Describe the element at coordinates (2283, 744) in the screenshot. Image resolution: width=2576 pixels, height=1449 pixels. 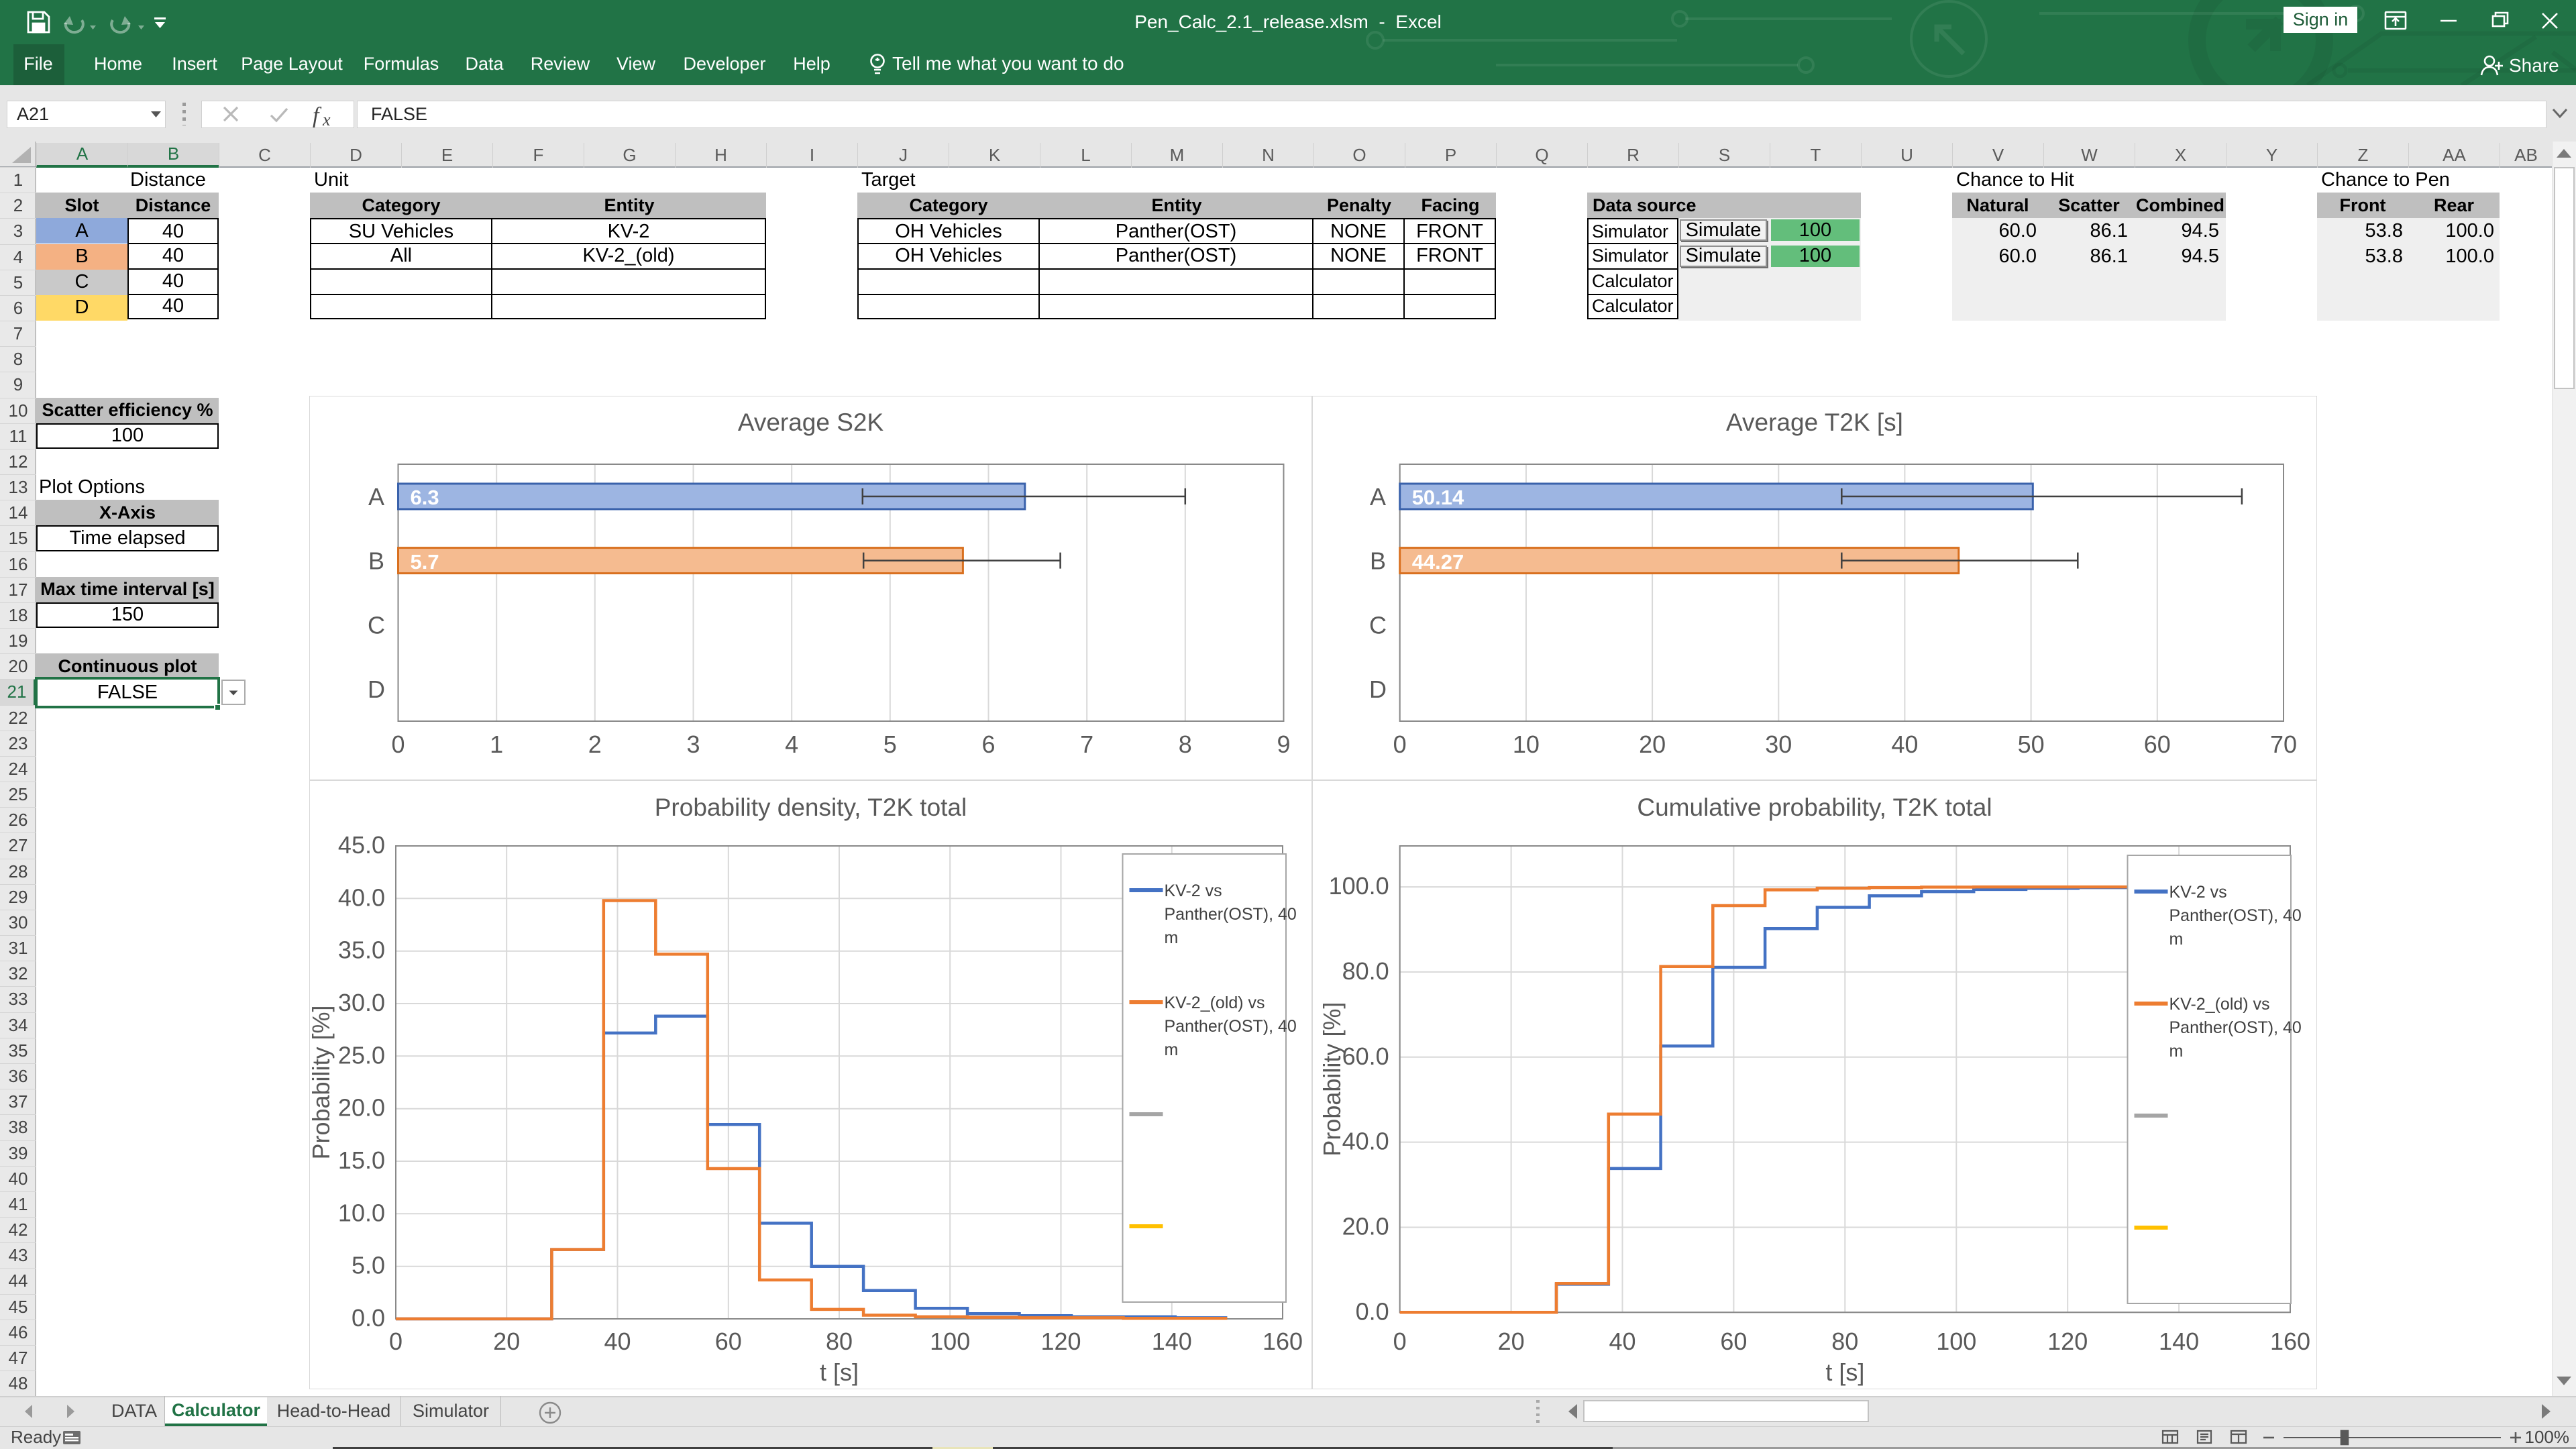
I see `svg-text: 70` at that location.